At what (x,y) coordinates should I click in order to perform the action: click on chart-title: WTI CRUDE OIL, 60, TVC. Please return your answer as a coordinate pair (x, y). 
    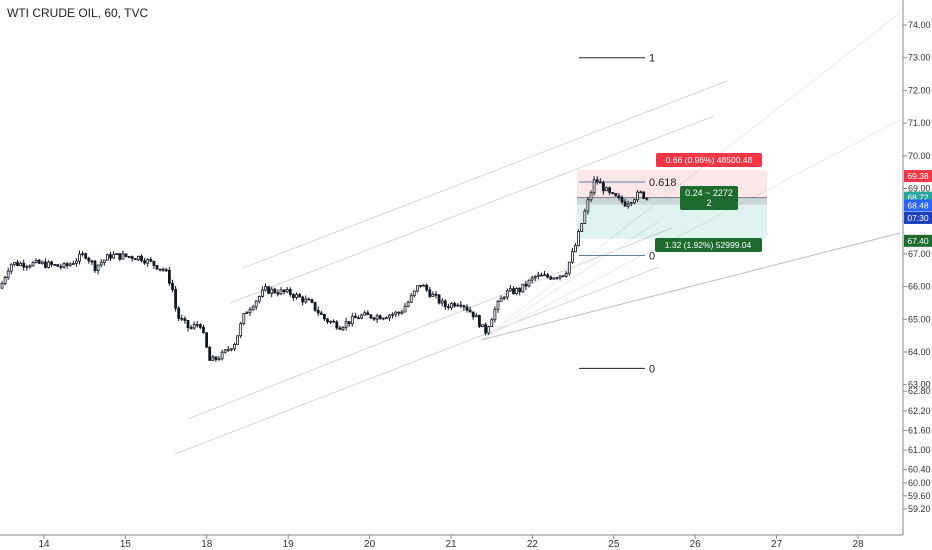
    Looking at the image, I should click on (77, 13).